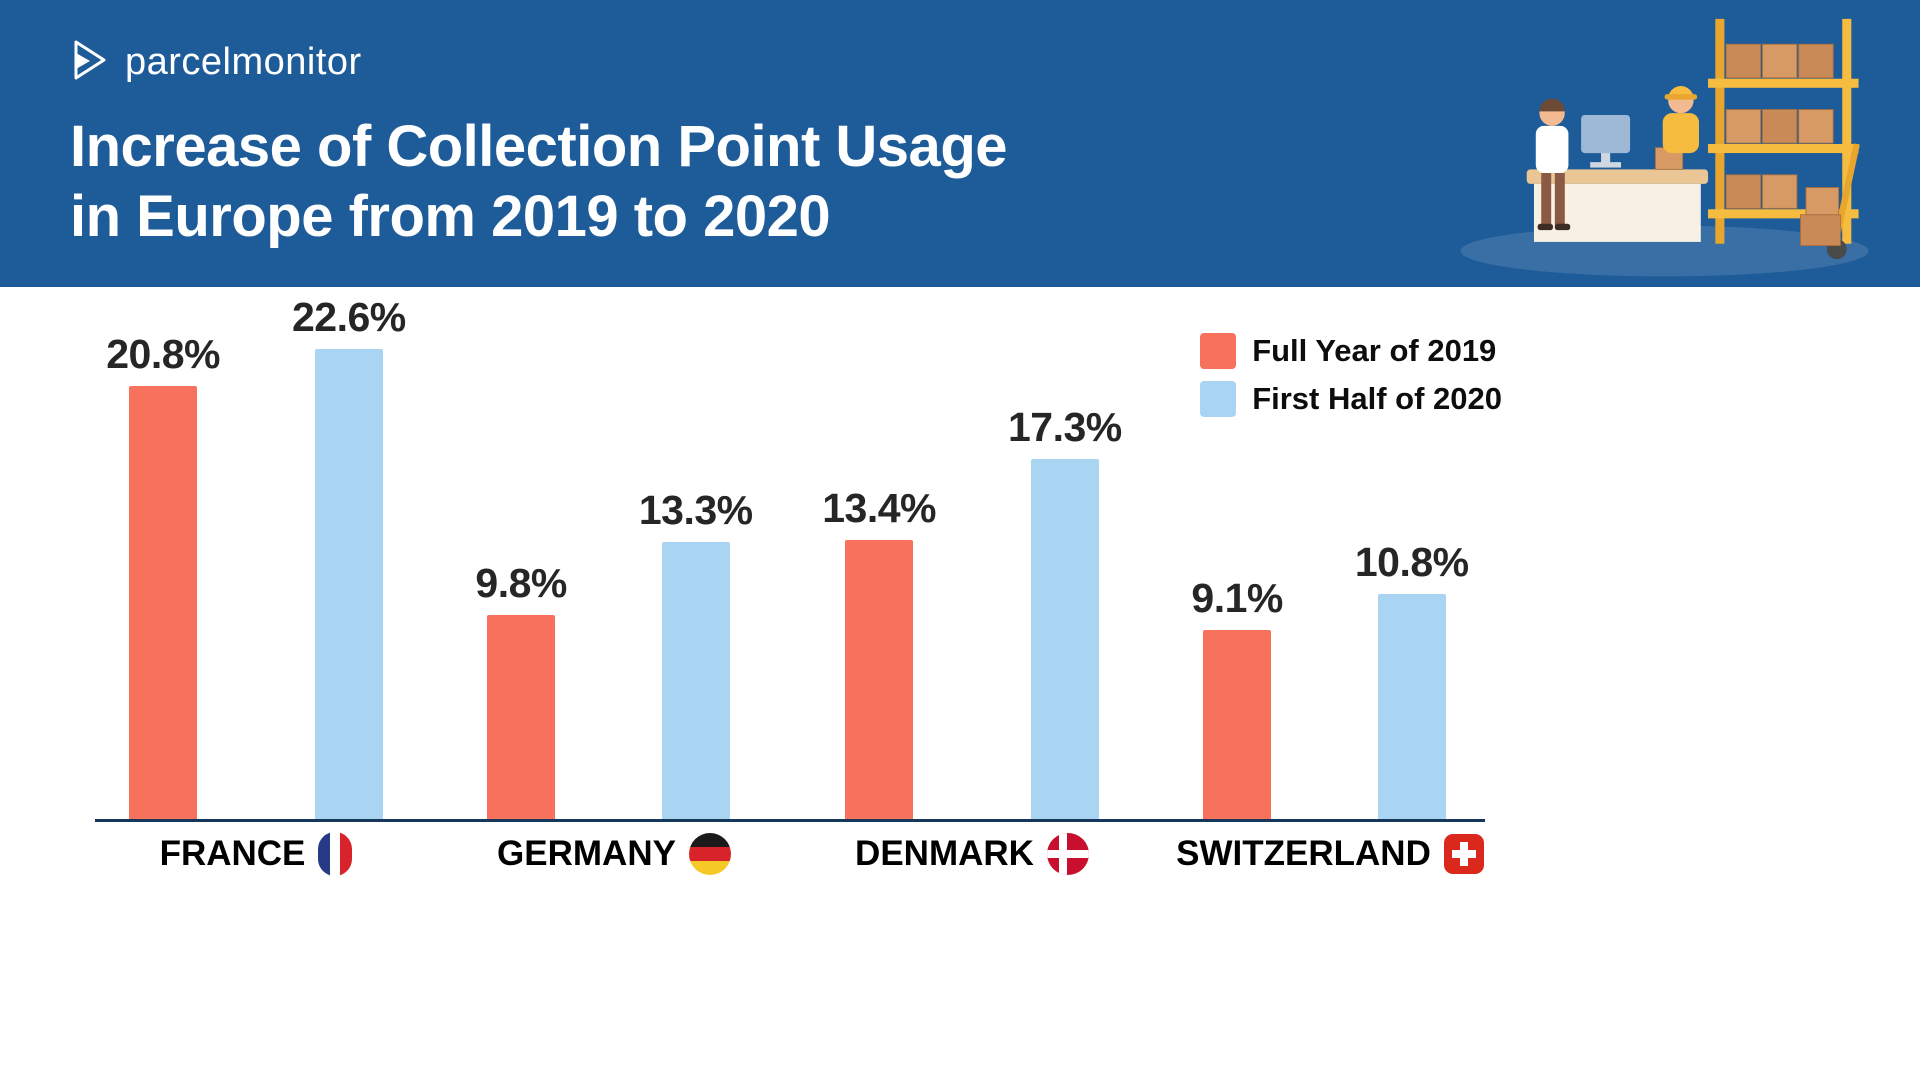  Describe the element at coordinates (1303, 853) in the screenshot. I see `category-label: SWITZERLAND` at that location.